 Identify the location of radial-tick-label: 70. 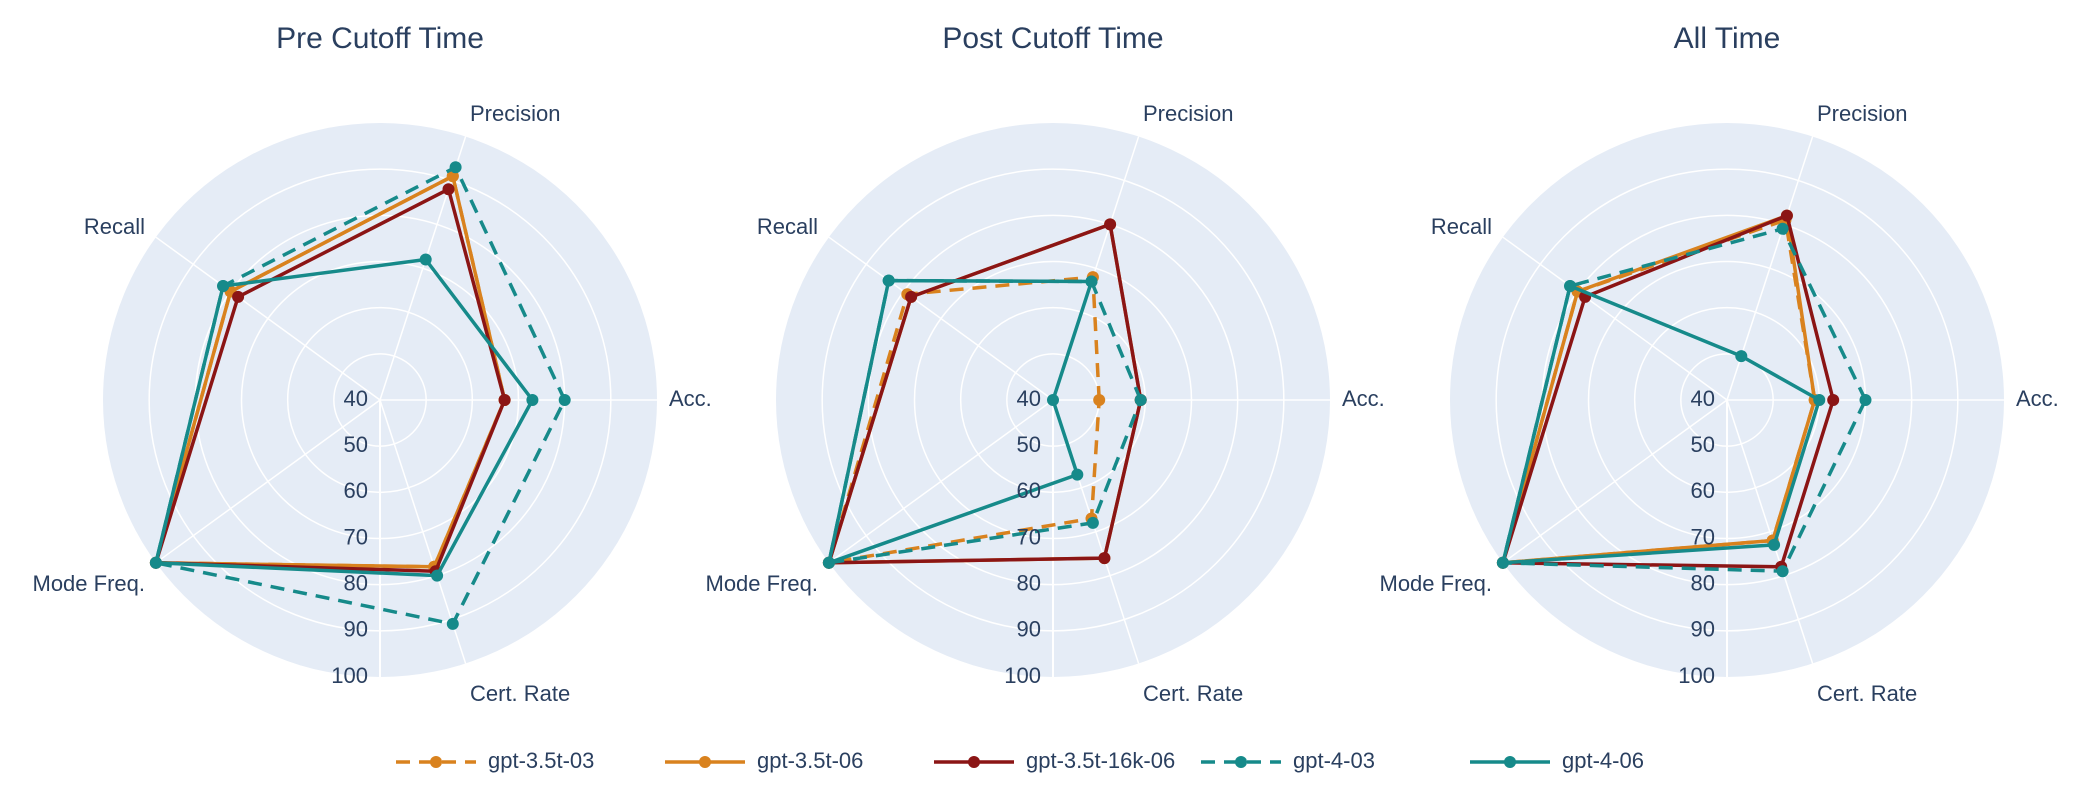
(1703, 536).